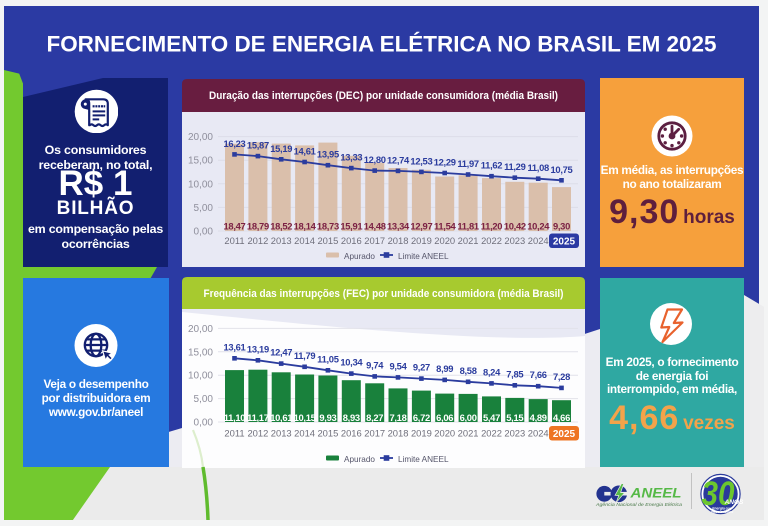 This screenshot has width=768, height=526. What do you see at coordinates (328, 226) in the screenshot?
I see `svg-text: 18,73` at bounding box center [328, 226].